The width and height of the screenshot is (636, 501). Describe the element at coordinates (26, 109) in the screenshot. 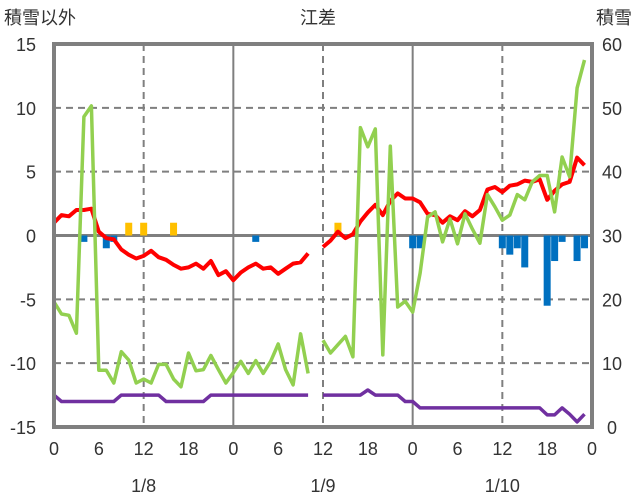

I see `y-left-tick-label: 10` at that location.